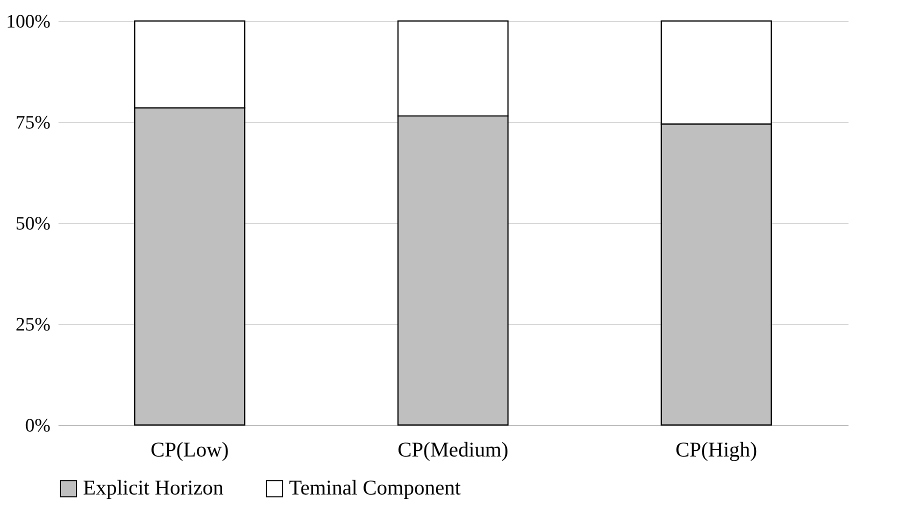  Describe the element at coordinates (453, 450) in the screenshot. I see `x-tick-label: CP(Medium)` at that location.